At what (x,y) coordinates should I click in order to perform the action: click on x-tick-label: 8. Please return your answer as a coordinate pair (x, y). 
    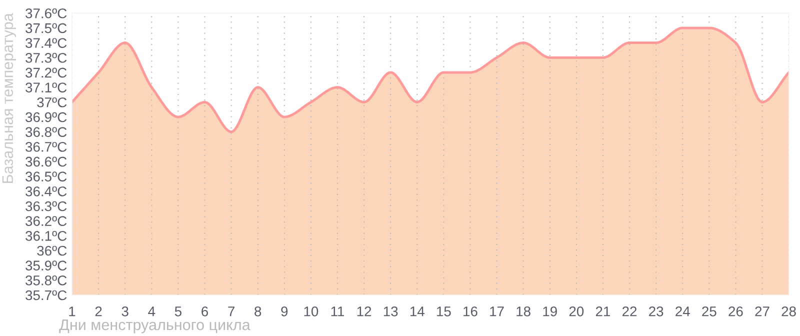
    Looking at the image, I should click on (258, 311).